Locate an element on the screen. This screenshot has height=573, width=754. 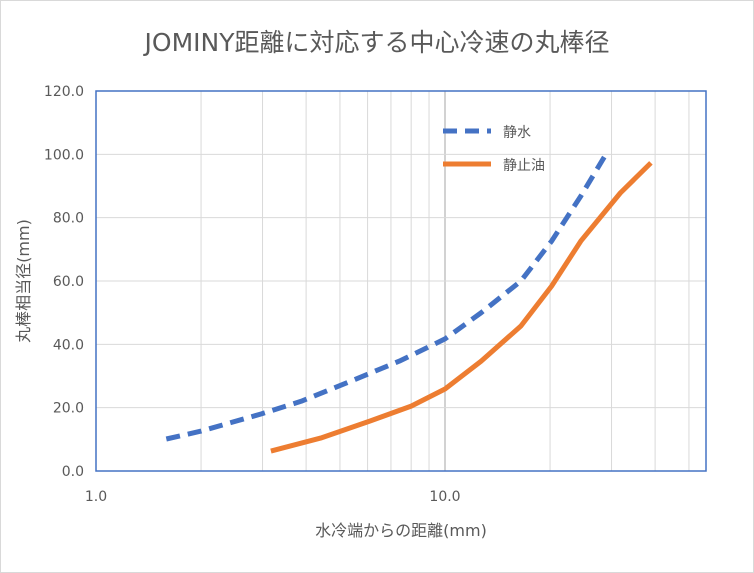
x-tick-label: 10.0 is located at coordinates (444, 497).